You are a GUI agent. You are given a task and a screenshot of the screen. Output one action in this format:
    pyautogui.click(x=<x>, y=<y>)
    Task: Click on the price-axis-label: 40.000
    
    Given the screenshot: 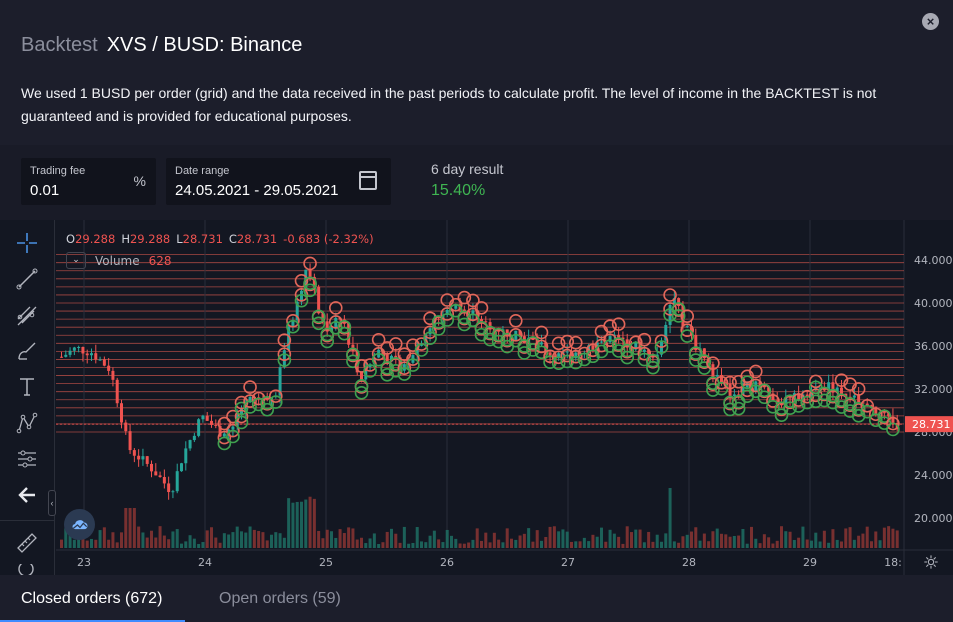 What is the action you would take?
    pyautogui.click(x=933, y=303)
    